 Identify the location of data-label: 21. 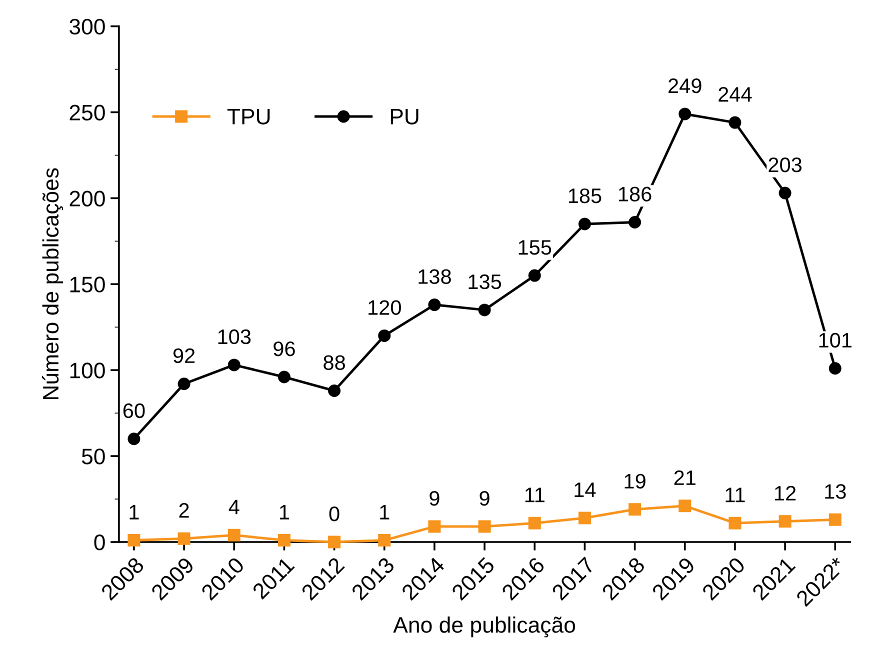
(685, 477).